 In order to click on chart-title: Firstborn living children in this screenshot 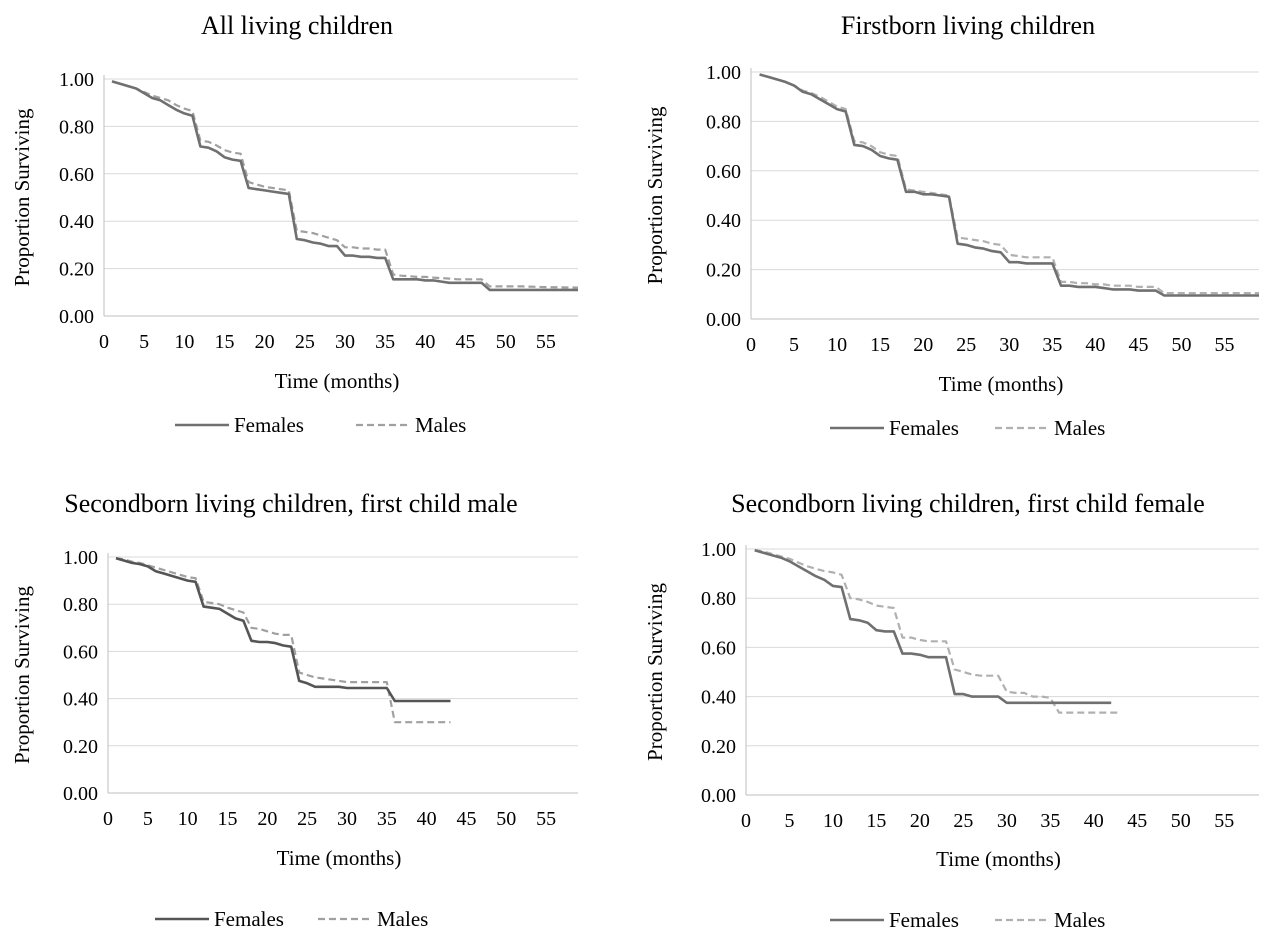, I will do `click(968, 25)`.